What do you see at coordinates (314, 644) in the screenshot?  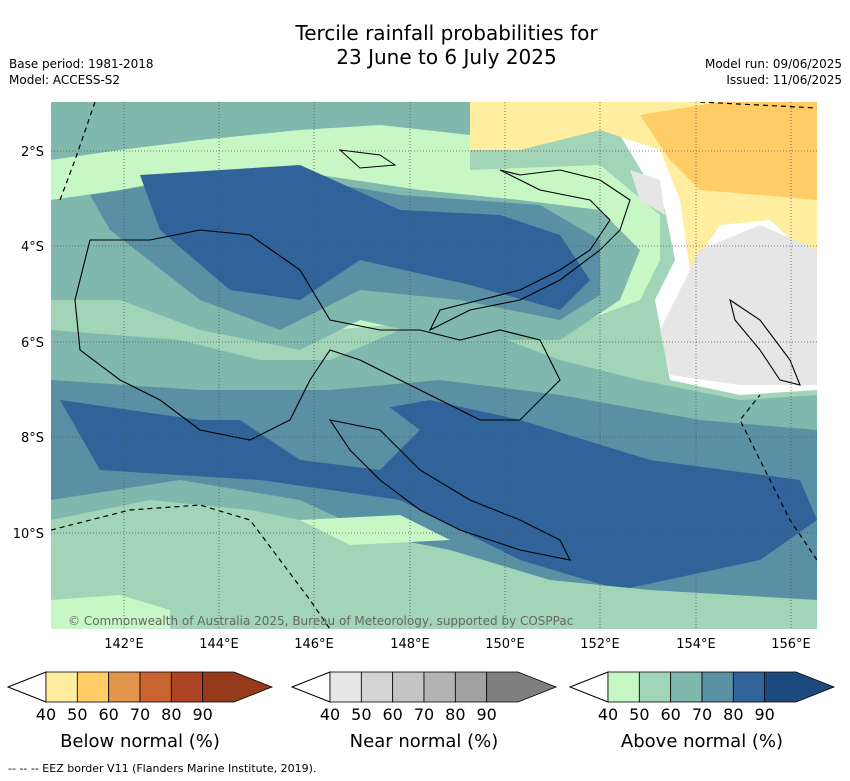 I see `lon-label: 146°E` at bounding box center [314, 644].